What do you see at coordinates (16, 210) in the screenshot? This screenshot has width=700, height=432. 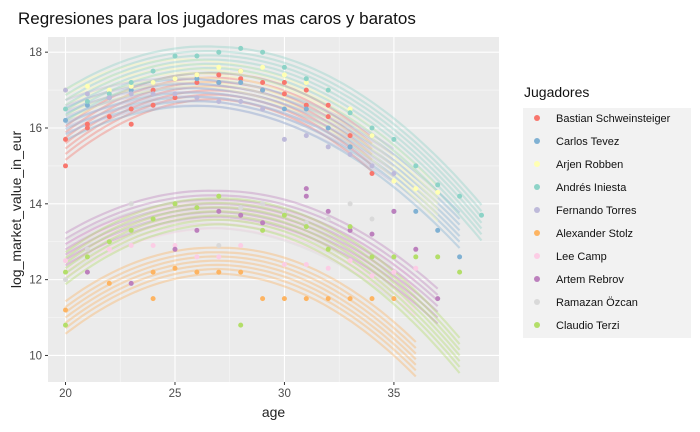 I see `y-axis-title: log_market_value_in_eur` at bounding box center [16, 210].